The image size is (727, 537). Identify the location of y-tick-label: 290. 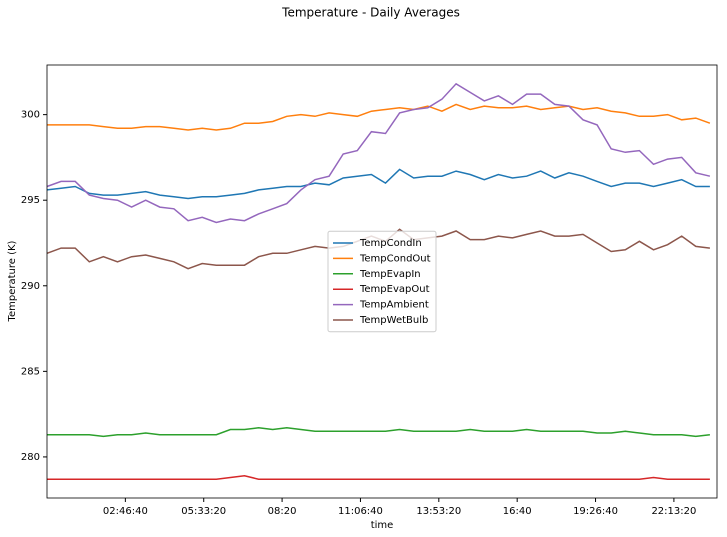
(30, 286).